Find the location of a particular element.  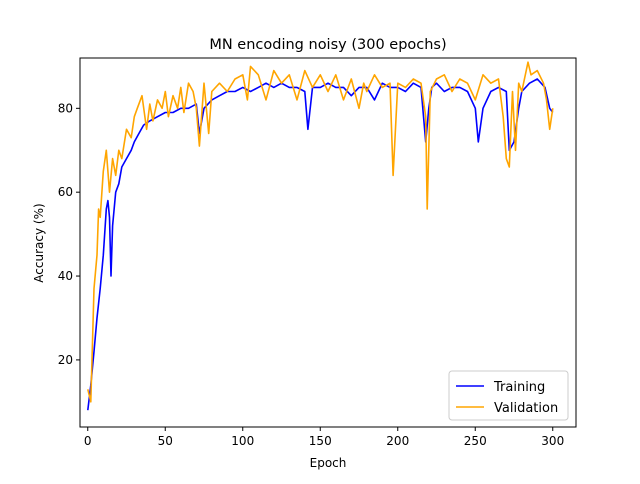

x-tick-label: 50 is located at coordinates (165, 441).